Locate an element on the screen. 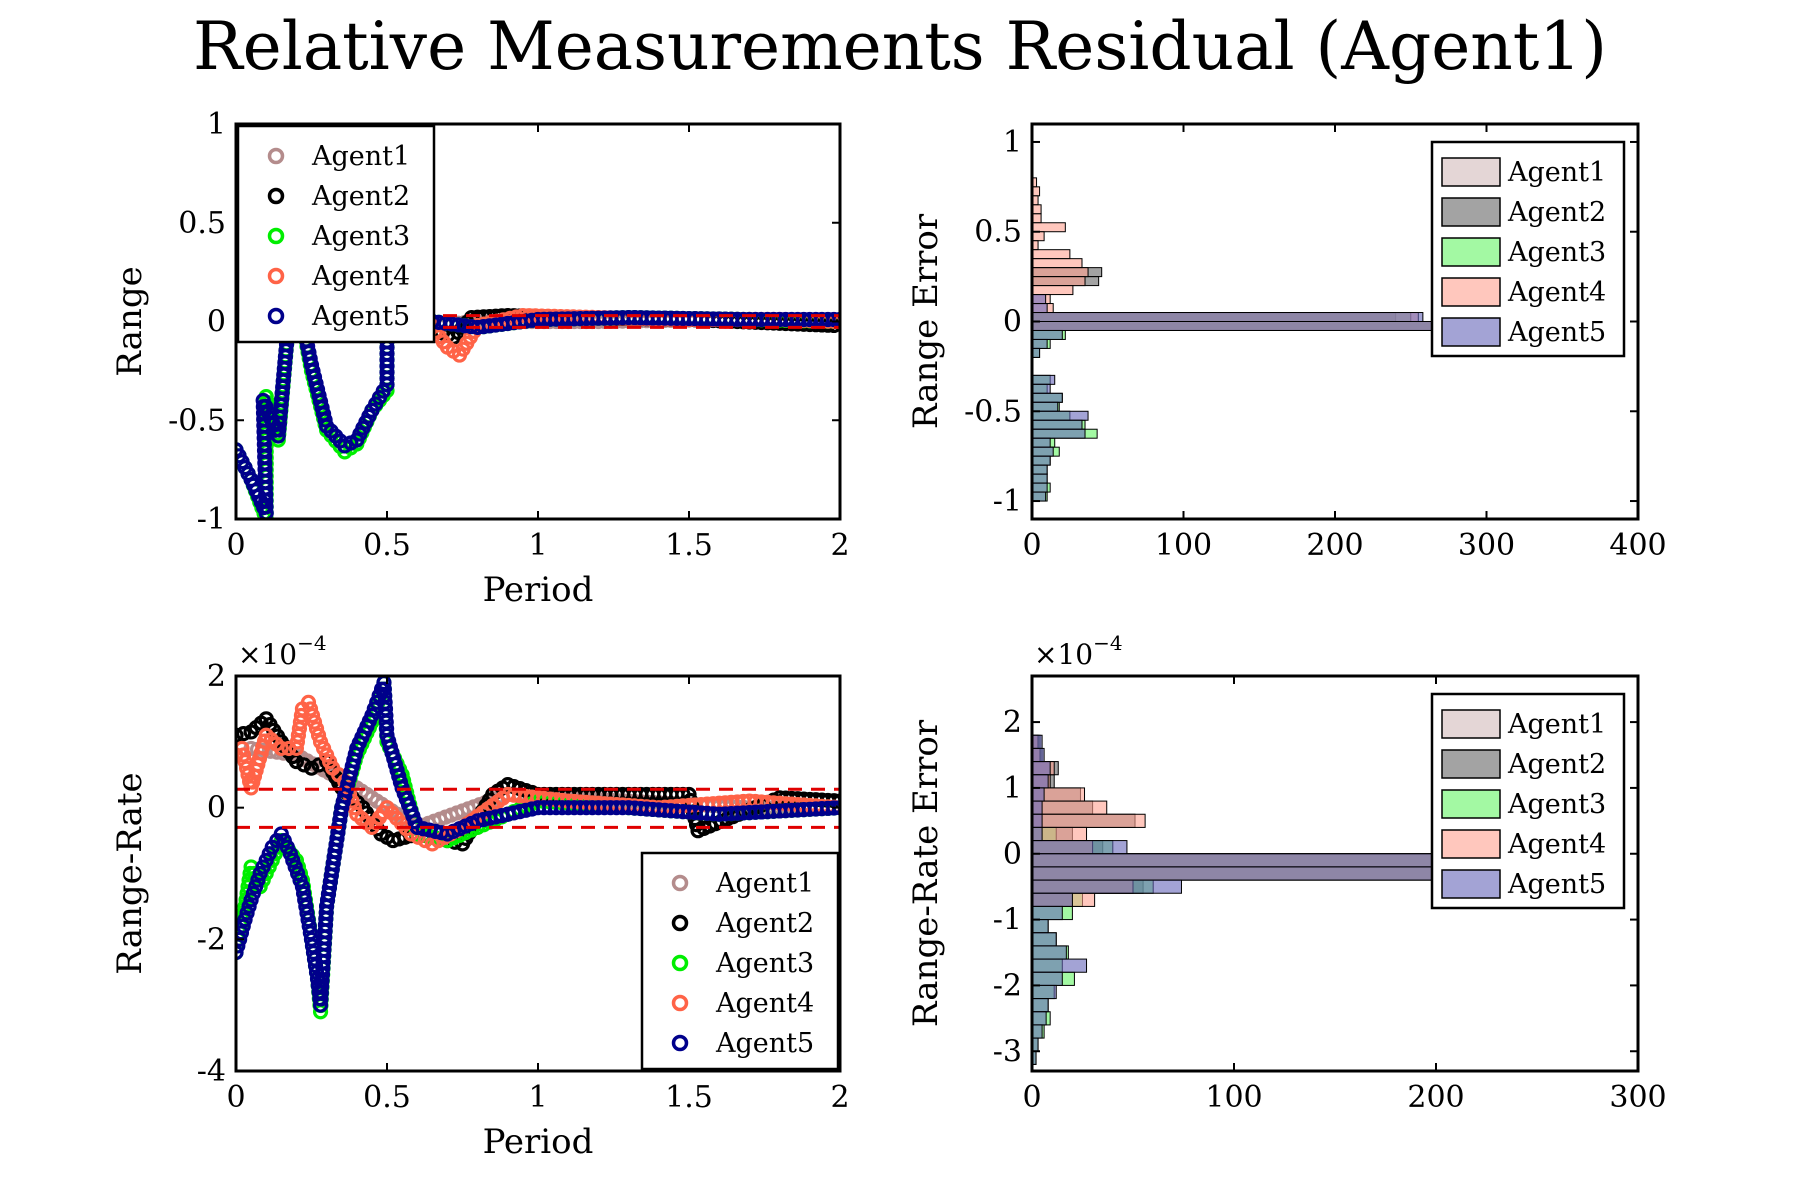  y-axis-label: Range-Rate is located at coordinates (130, 873).